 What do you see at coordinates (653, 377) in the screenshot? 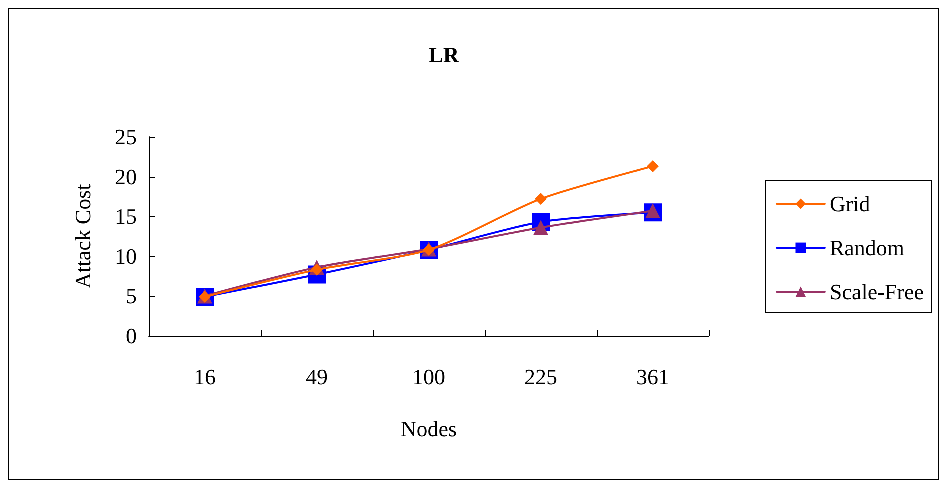
I see `x-tick-label: 361` at bounding box center [653, 377].